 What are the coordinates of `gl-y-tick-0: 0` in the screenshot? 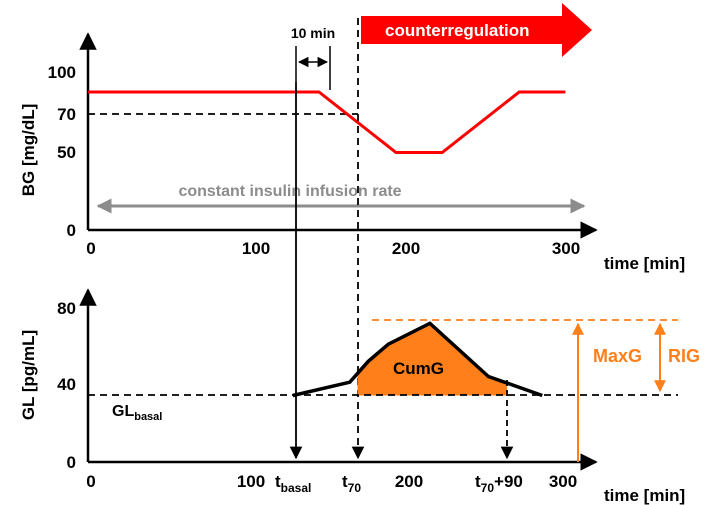 It's located at (71, 462).